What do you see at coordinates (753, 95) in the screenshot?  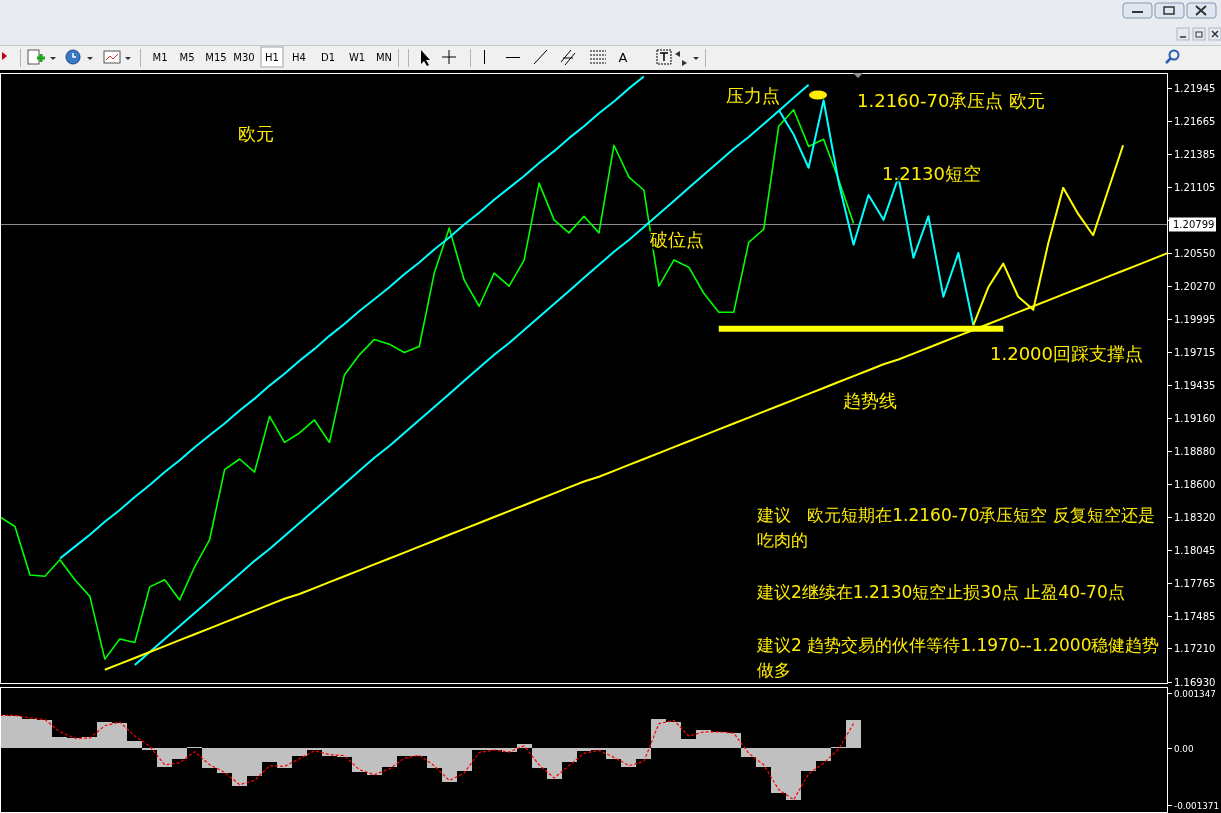 I see `annotation: 压力点` at bounding box center [753, 95].